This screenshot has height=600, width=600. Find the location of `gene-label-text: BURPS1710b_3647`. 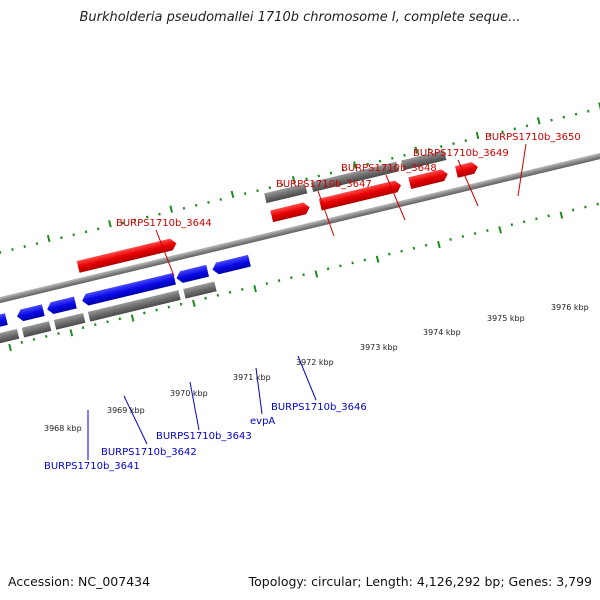

gene-label-text: BURPS1710b_3647 is located at coordinates (324, 184).